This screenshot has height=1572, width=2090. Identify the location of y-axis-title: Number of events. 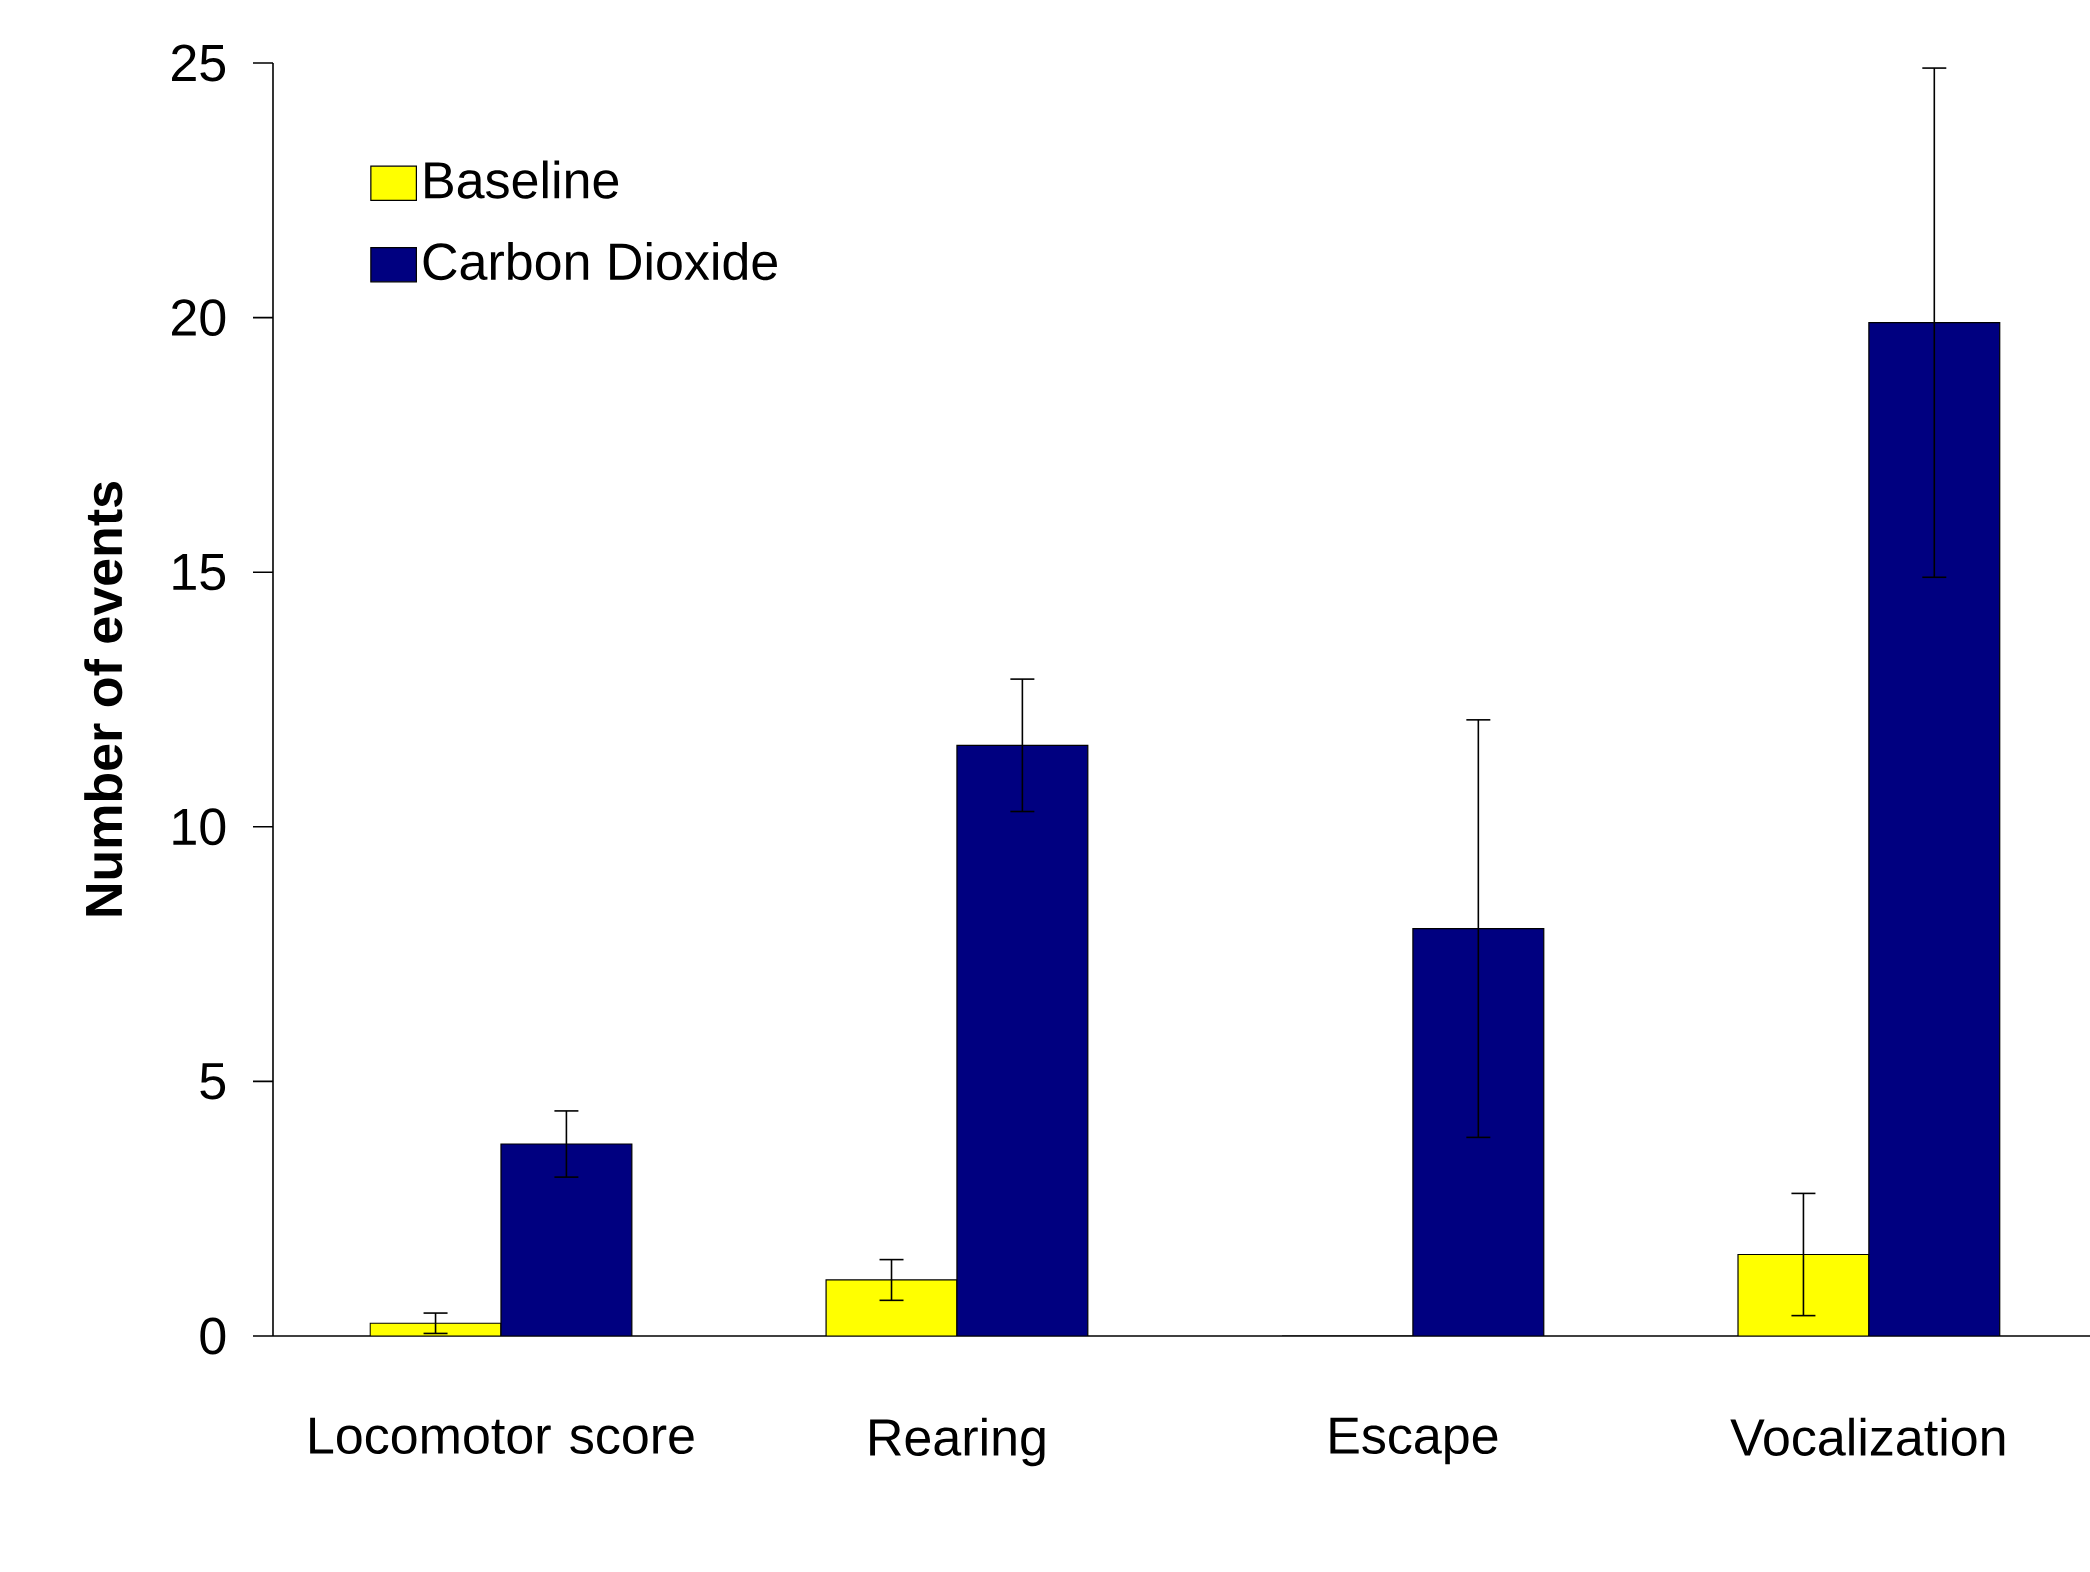
(103, 699).